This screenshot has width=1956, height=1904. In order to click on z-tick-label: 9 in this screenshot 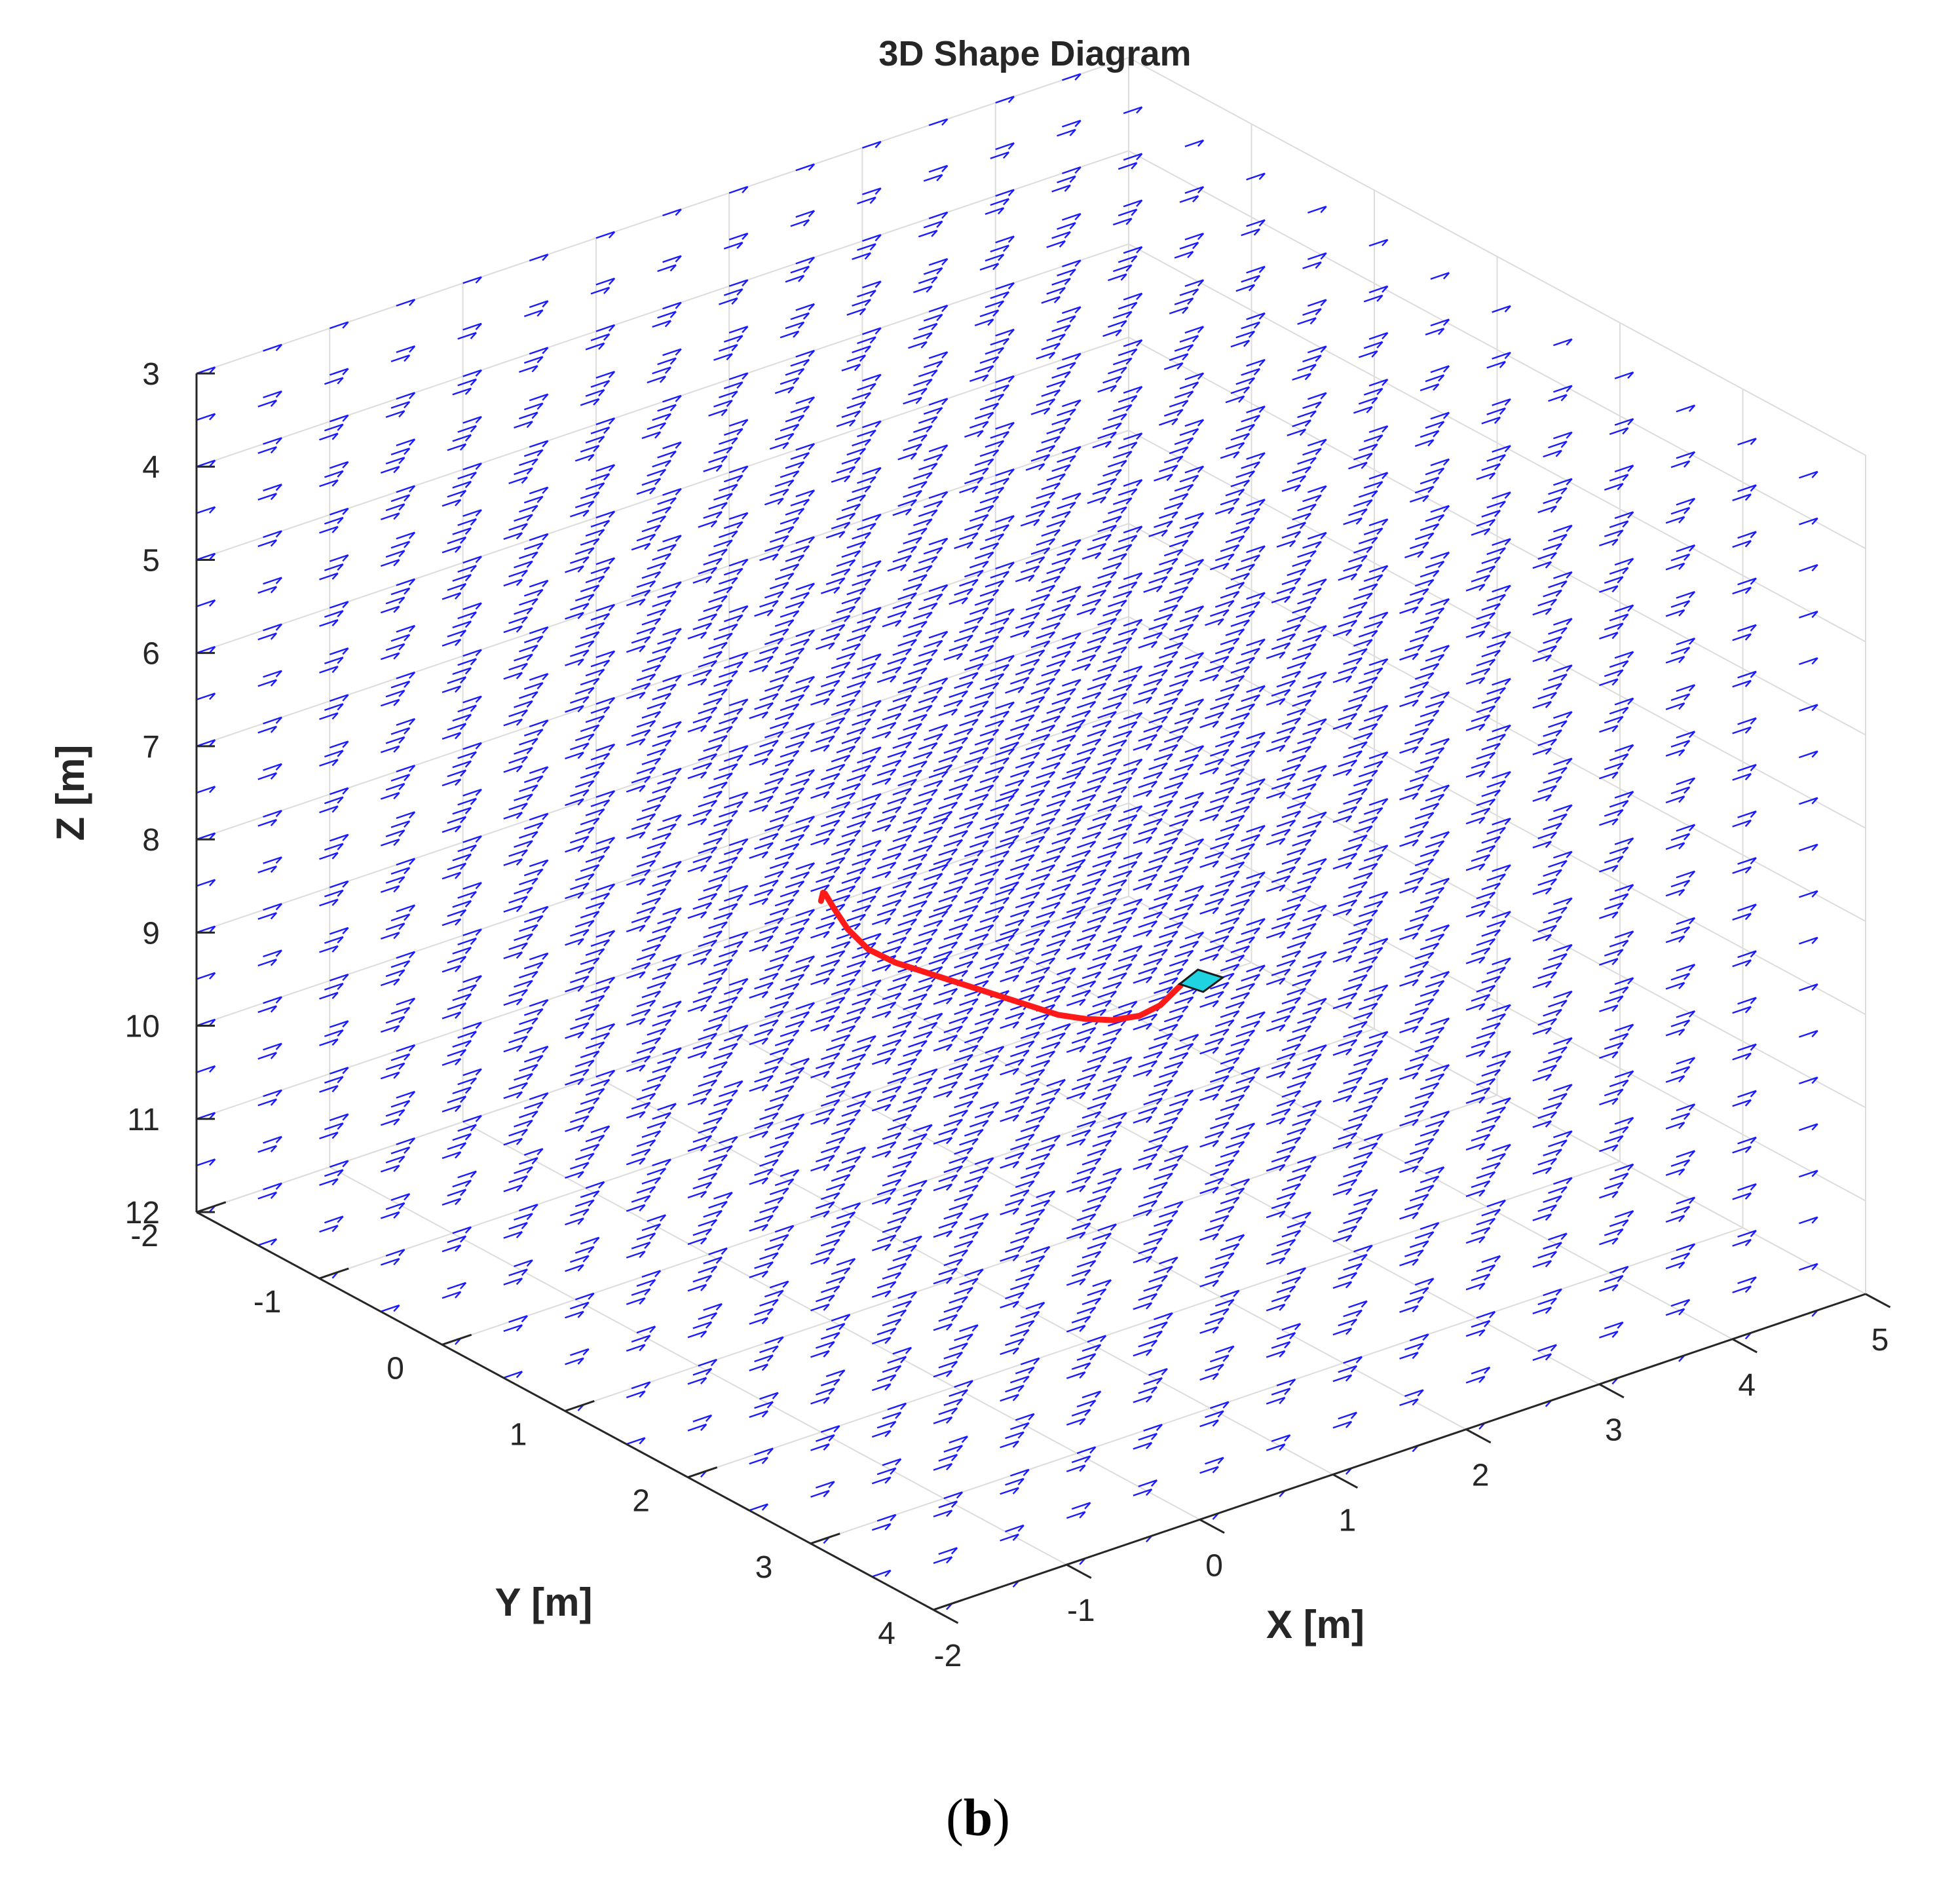, I will do `click(151, 933)`.